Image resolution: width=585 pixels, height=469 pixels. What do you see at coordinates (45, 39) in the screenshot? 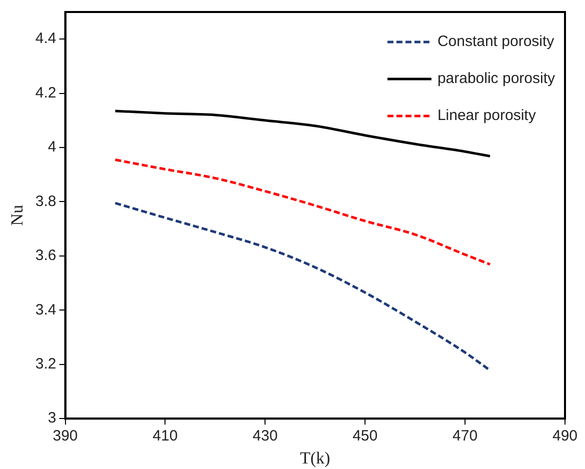
I see `y-tick-label: 4.4` at bounding box center [45, 39].